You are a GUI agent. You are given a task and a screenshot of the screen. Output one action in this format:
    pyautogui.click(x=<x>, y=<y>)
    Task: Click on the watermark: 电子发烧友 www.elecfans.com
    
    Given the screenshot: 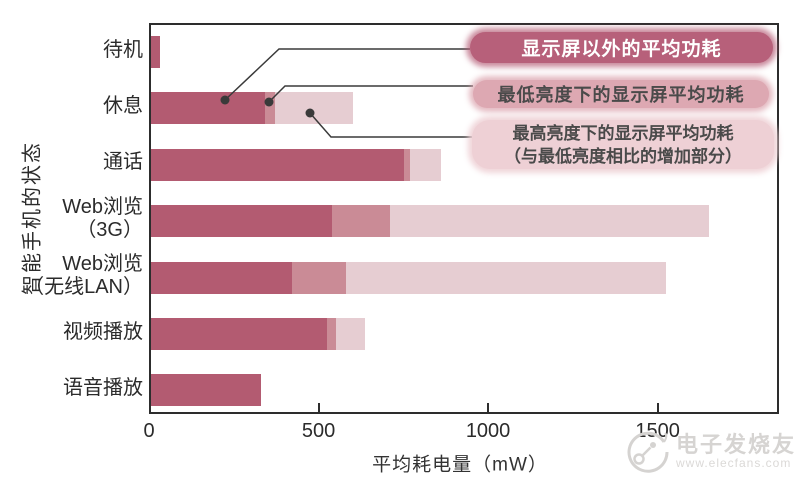 What is the action you would take?
    pyautogui.click(x=710, y=452)
    